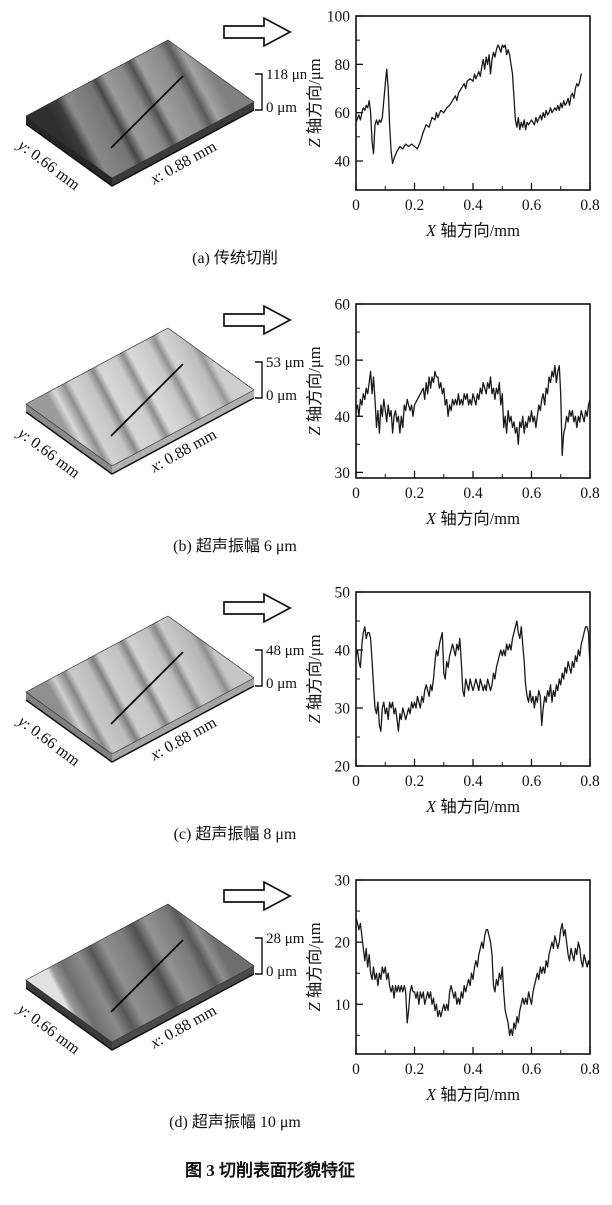  I want to click on profile-chart: 20 30 40 50 0 0.2 0.4 0.6 0.8 Z 轴方向/μm X 轴方向/mm, so click(453, 701).